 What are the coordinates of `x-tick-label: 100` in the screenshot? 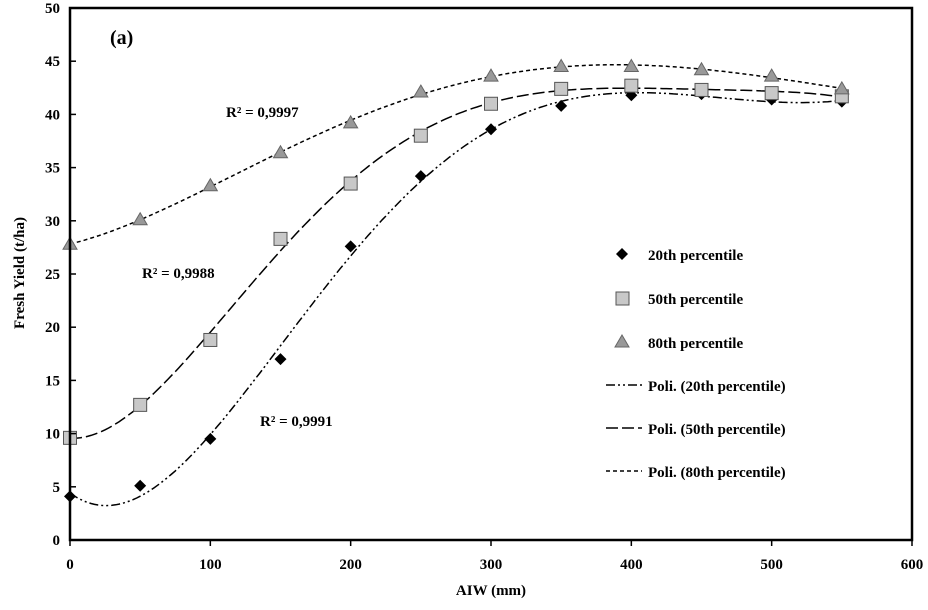 It's located at (210, 565).